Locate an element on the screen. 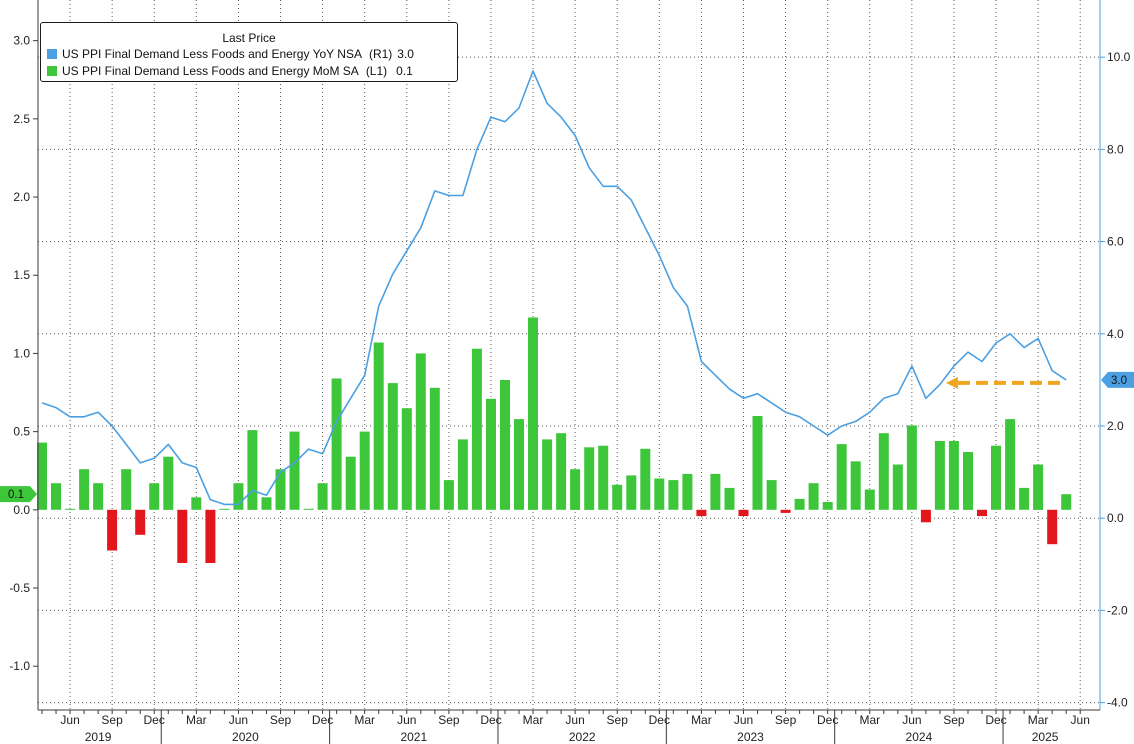 Image resolution: width=1134 pixels, height=744 pixels. annotation-arrow-head is located at coordinates (951, 382).